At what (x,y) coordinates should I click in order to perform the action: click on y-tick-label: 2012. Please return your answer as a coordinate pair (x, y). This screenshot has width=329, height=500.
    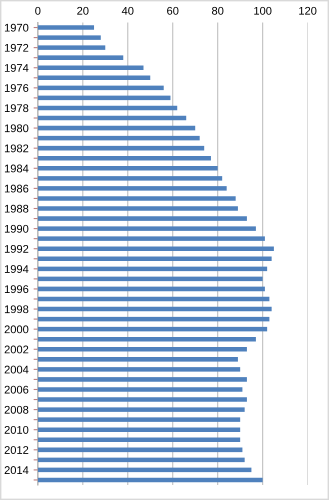
    Looking at the image, I should click on (16, 450).